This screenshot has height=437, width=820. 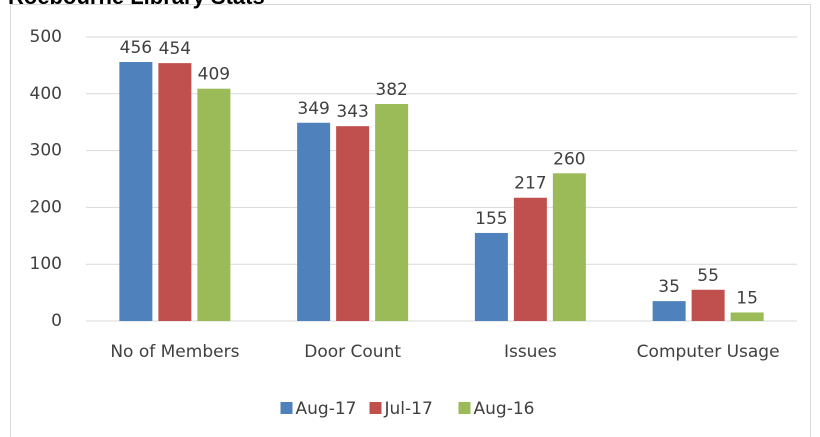 What do you see at coordinates (708, 276) in the screenshot?
I see `value-label: 55` at bounding box center [708, 276].